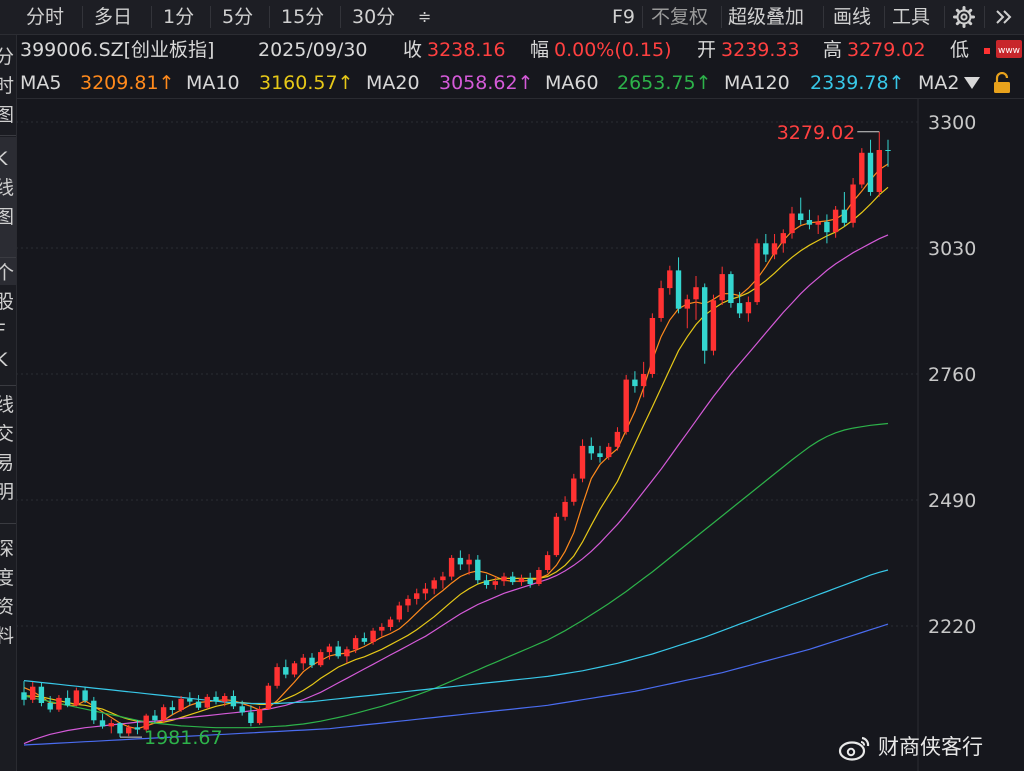 The image size is (1024, 771). Describe the element at coordinates (816, 133) in the screenshot. I see `high-marker-label: 3279.02` at that location.